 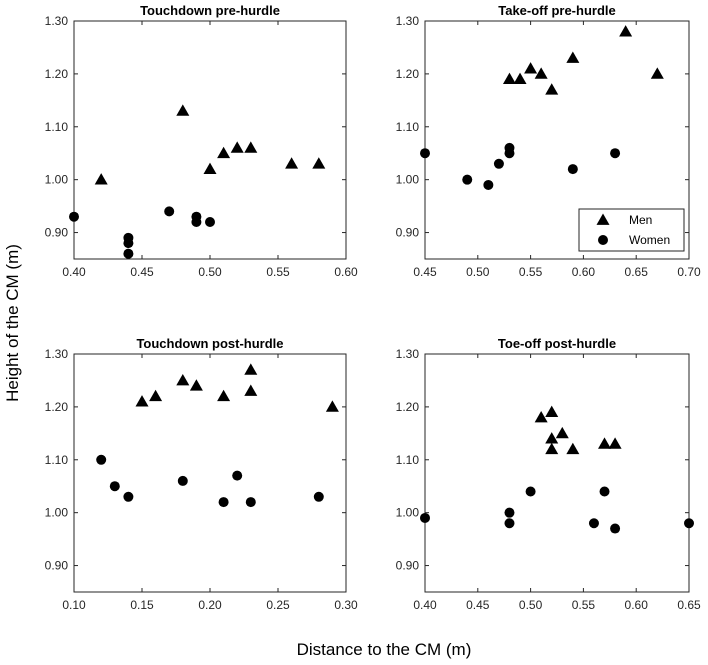 What do you see at coordinates (278, 605) in the screenshot?
I see `x-tick-label: 0.25` at bounding box center [278, 605].